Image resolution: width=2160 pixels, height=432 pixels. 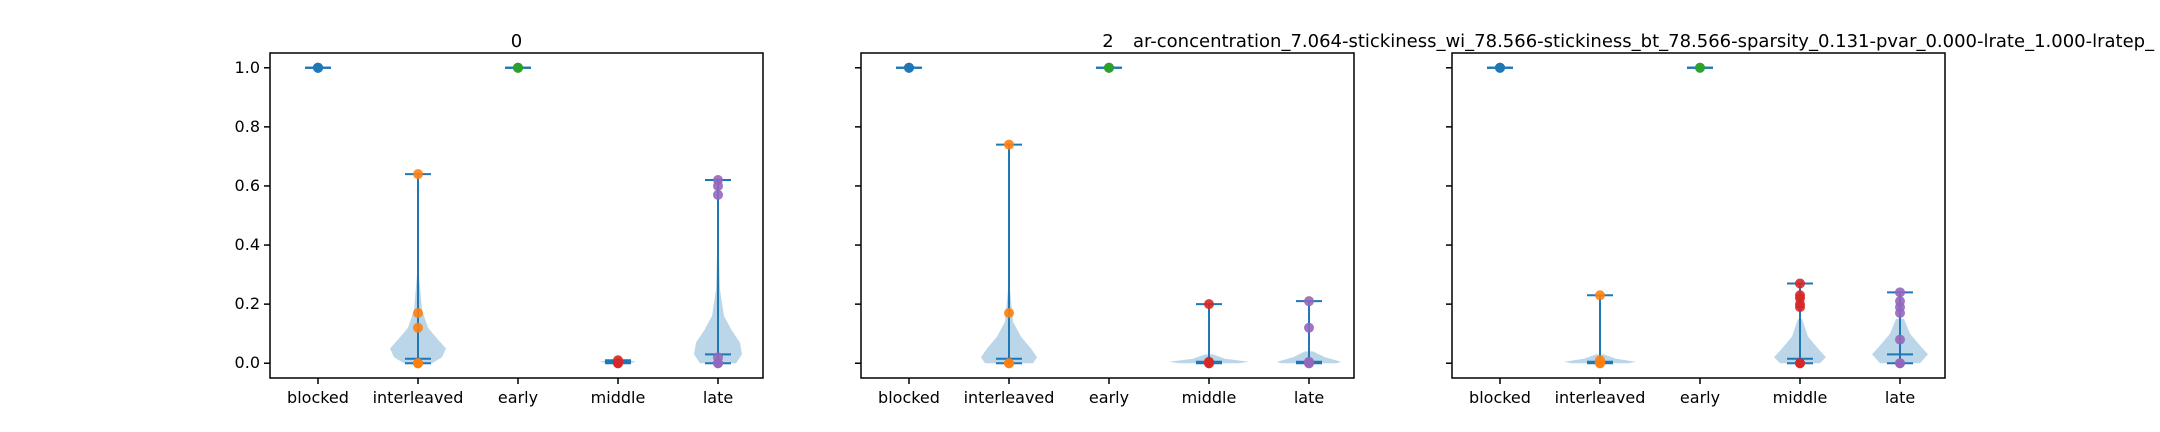 What do you see at coordinates (247, 67) in the screenshot?
I see `y-tick-label: 1.0` at bounding box center [247, 67].